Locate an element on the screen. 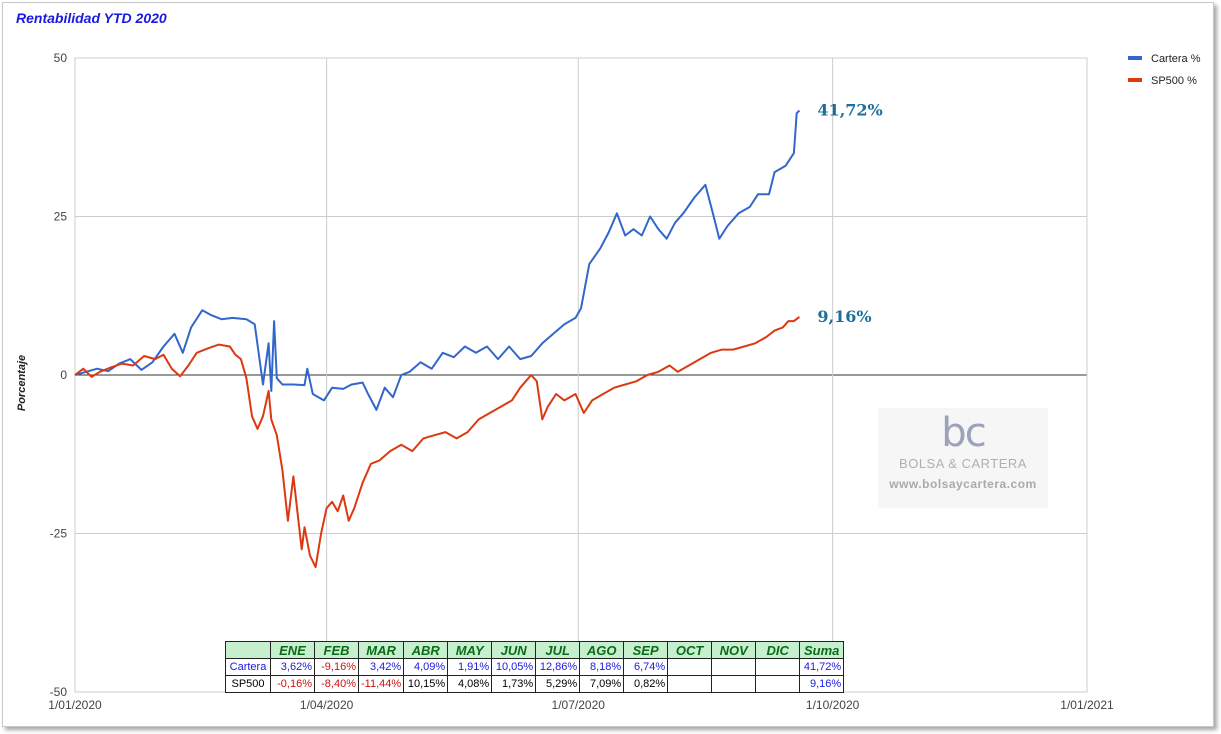 This screenshot has width=1221, height=734. table-cell: 10,15% is located at coordinates (426, 684).